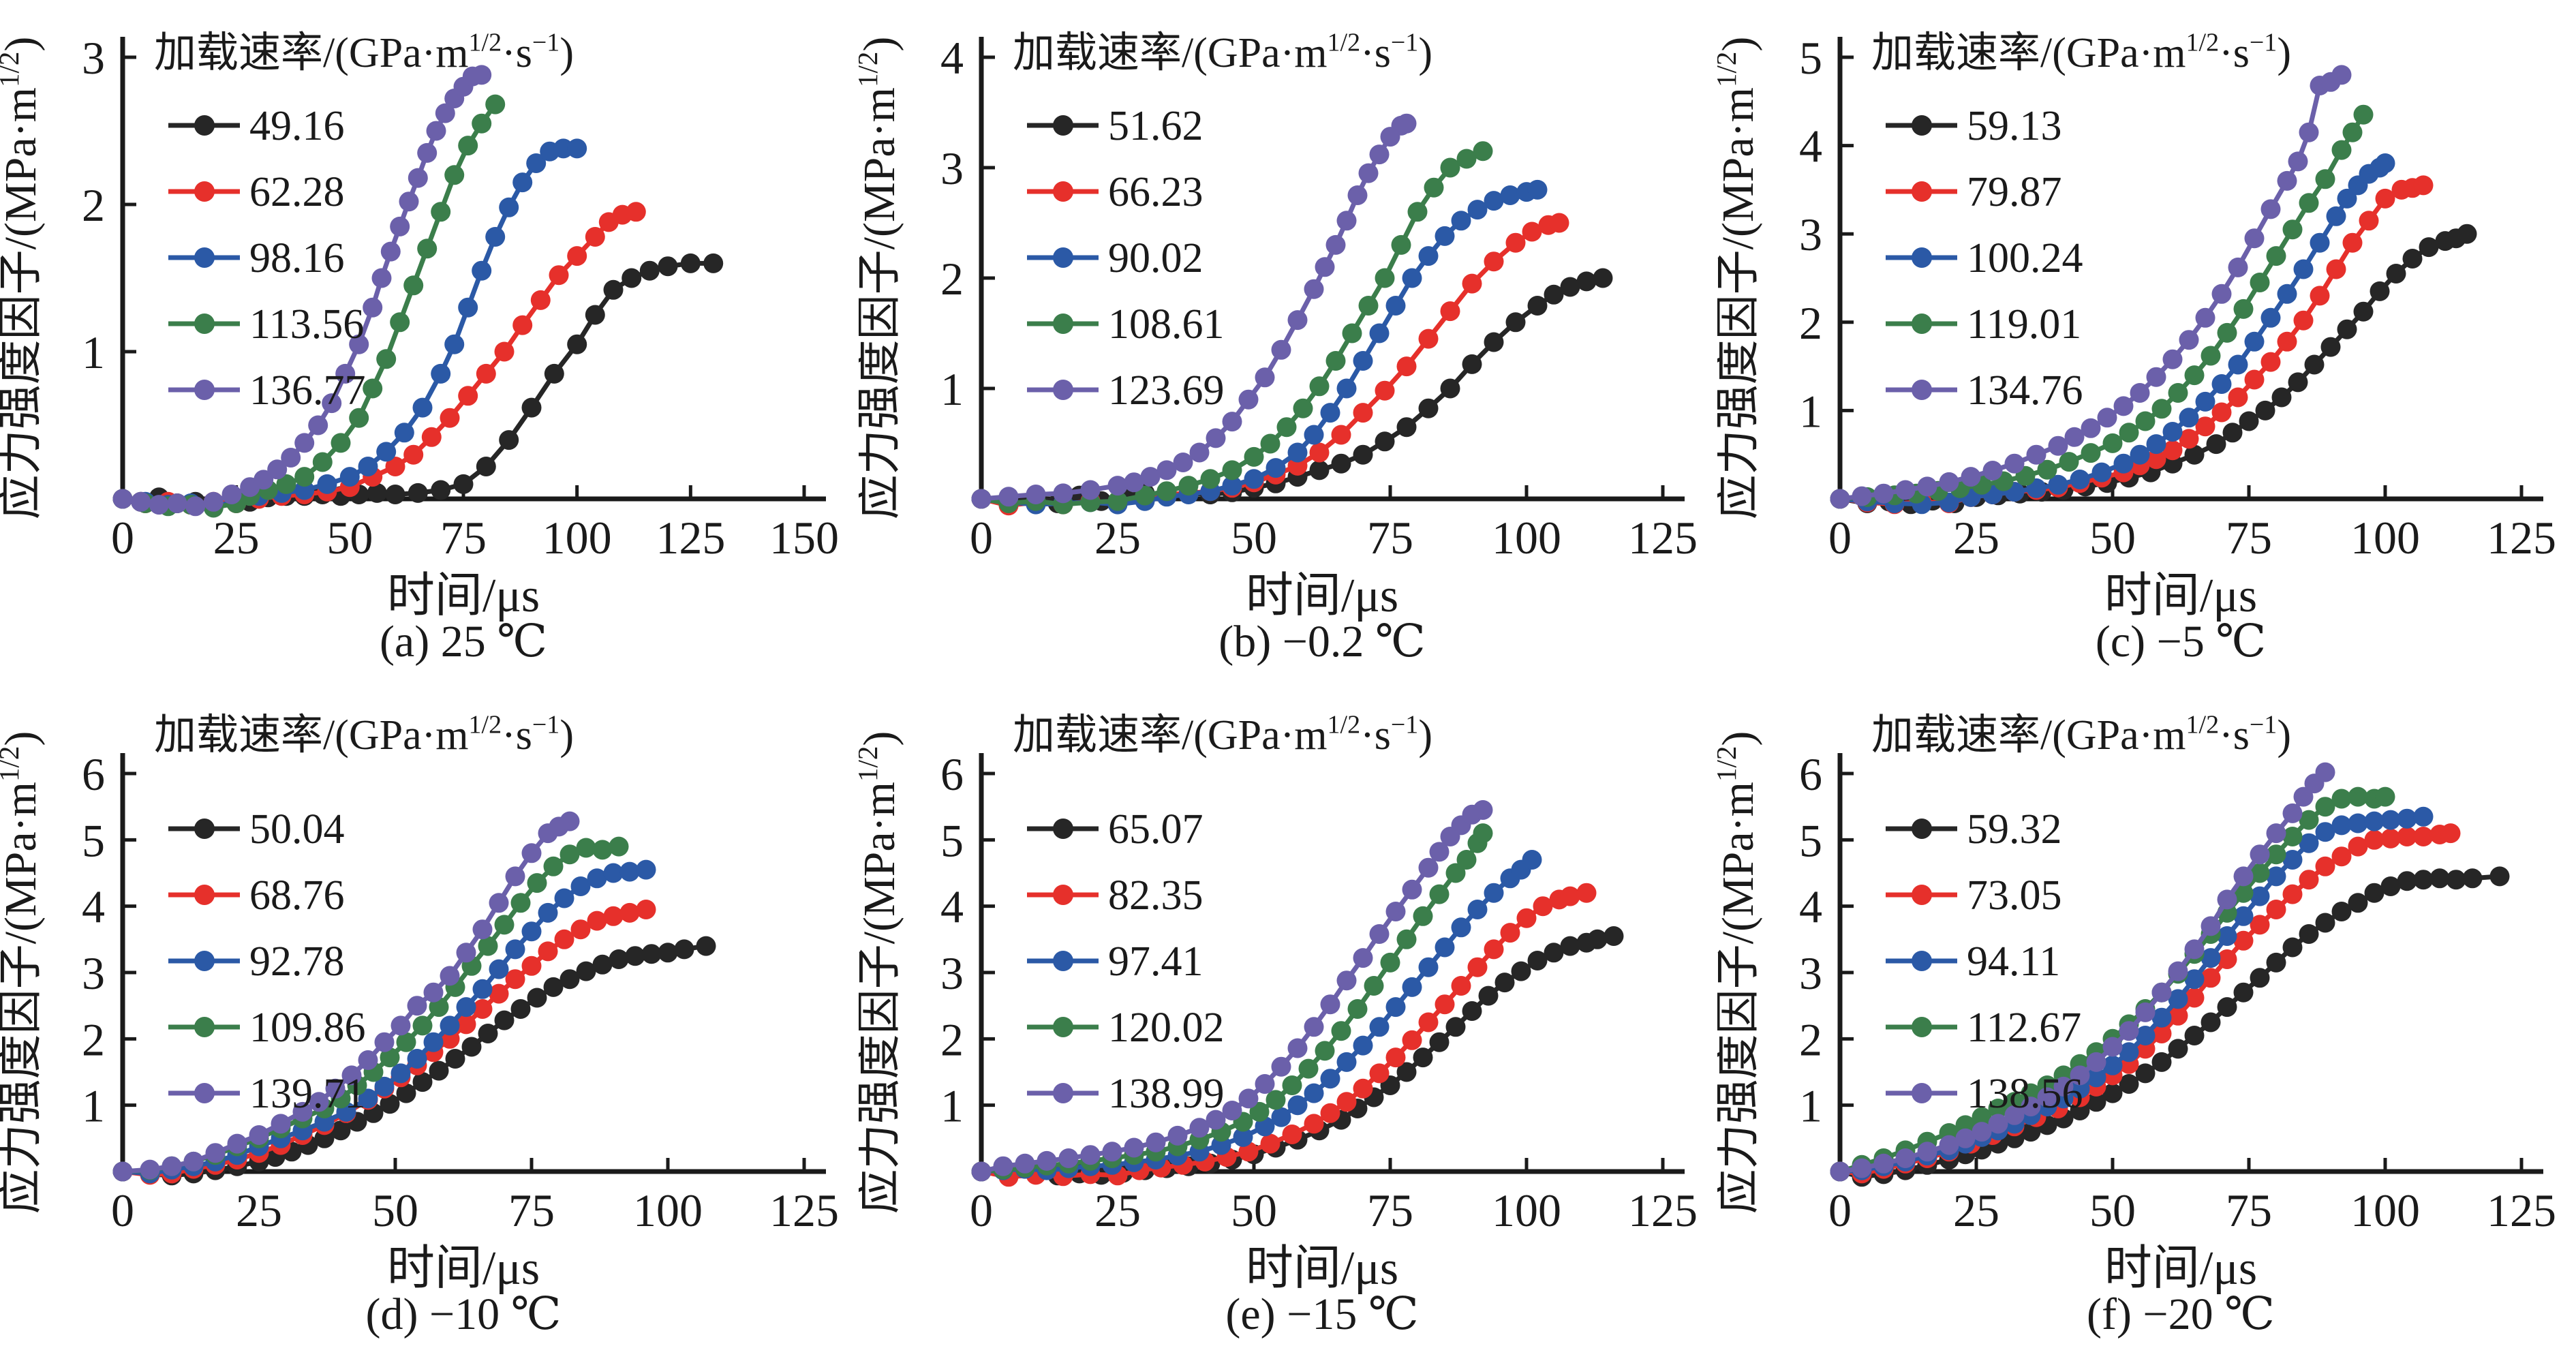  I want to click on superscript: −1, so click(545, 724).